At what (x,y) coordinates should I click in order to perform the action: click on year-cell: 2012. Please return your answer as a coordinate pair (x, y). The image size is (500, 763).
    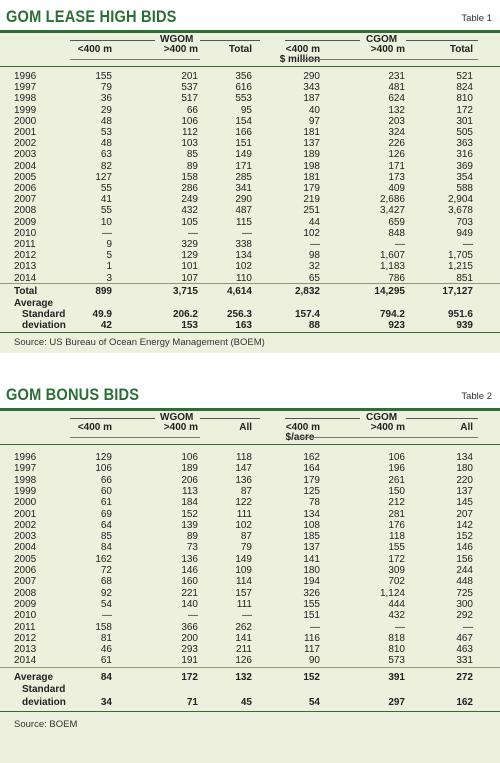
    Looking at the image, I should click on (25, 256).